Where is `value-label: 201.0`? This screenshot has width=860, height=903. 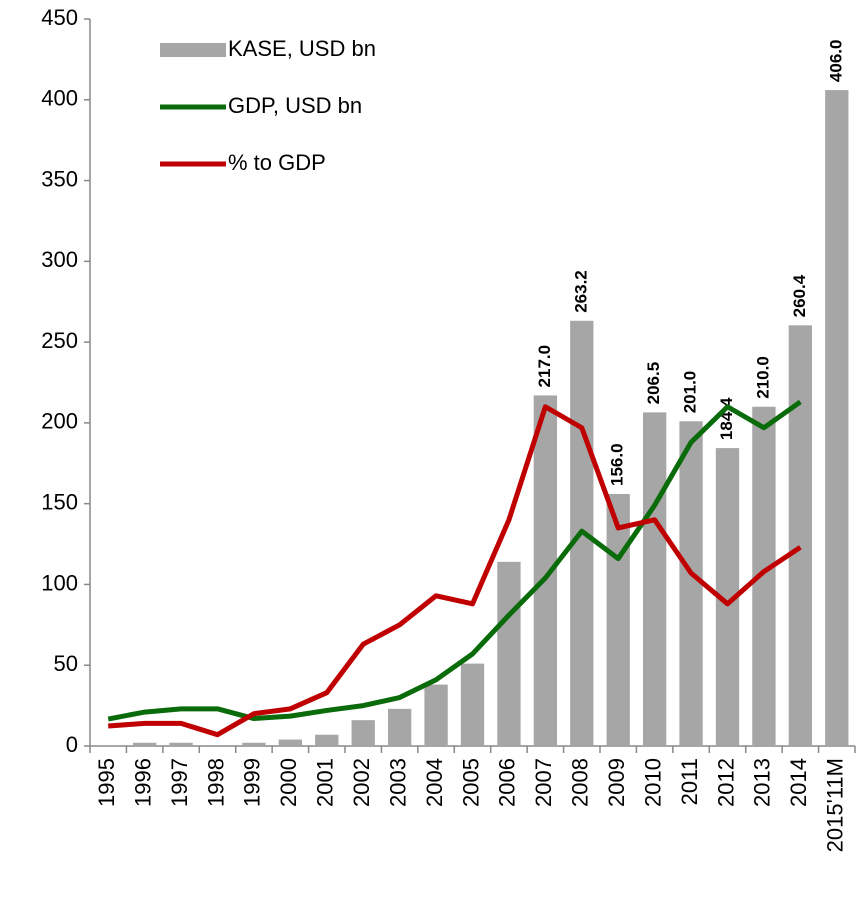 value-label: 201.0 is located at coordinates (690, 392).